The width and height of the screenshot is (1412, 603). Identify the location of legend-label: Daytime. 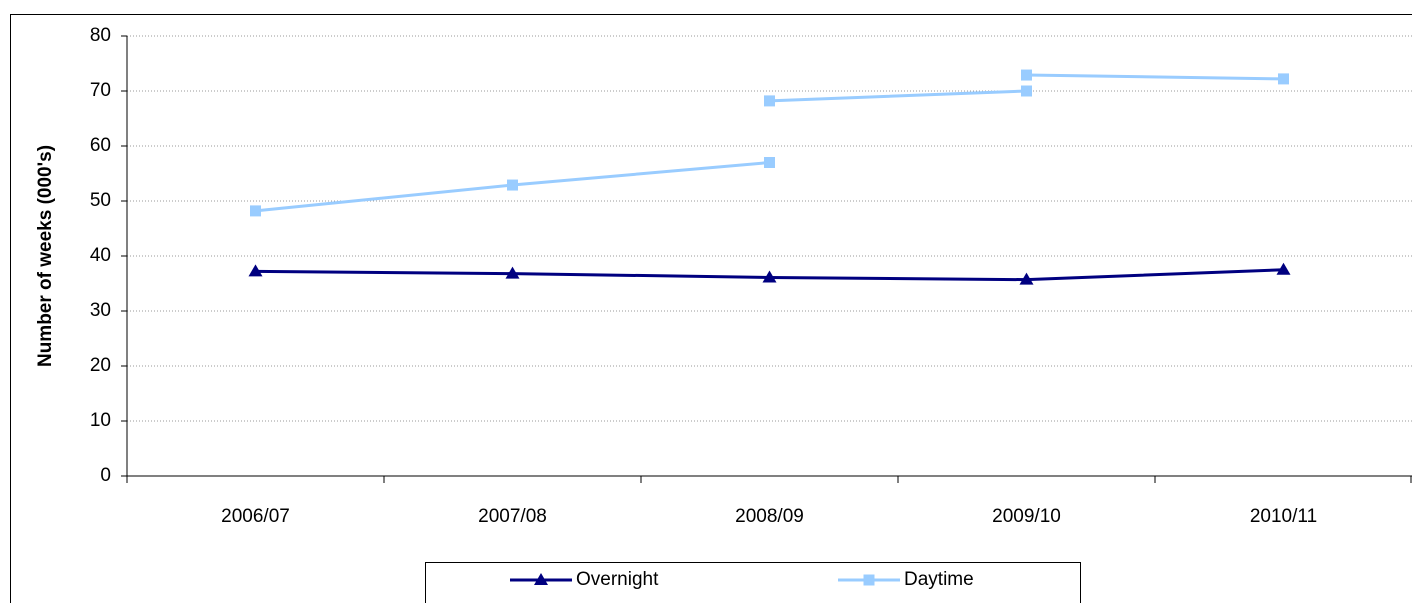
(939, 579).